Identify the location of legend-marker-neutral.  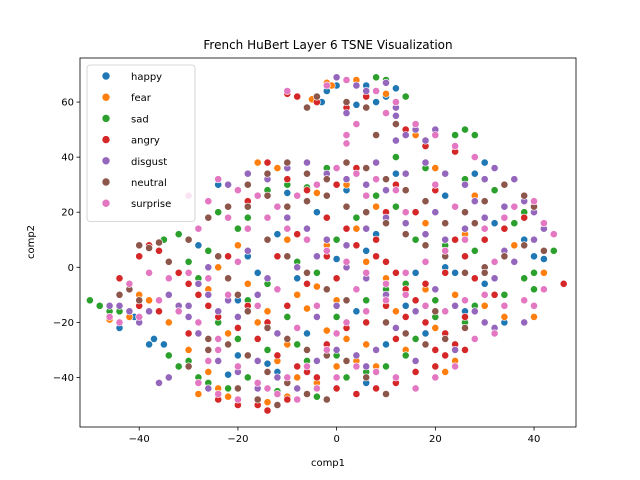
(106, 182).